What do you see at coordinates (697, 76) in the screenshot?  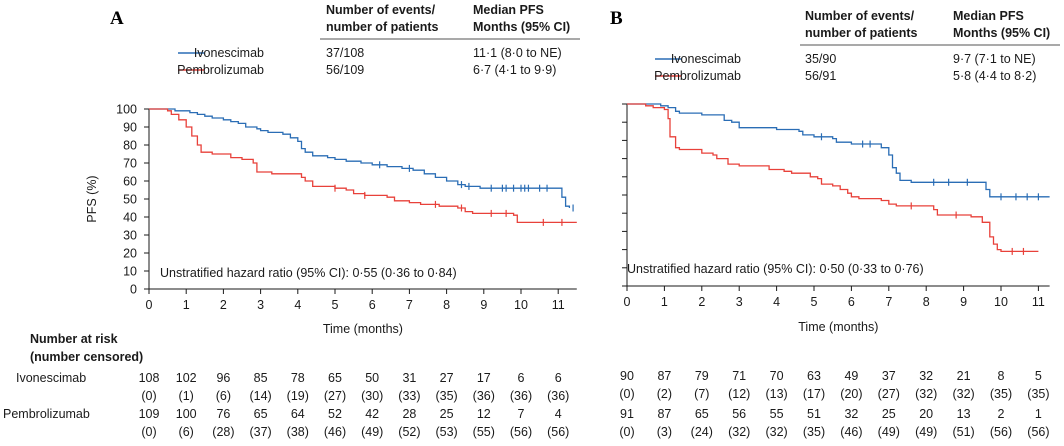 I see `panel-b-legend-label-pembrolizumab: Pembrolizumab` at bounding box center [697, 76].